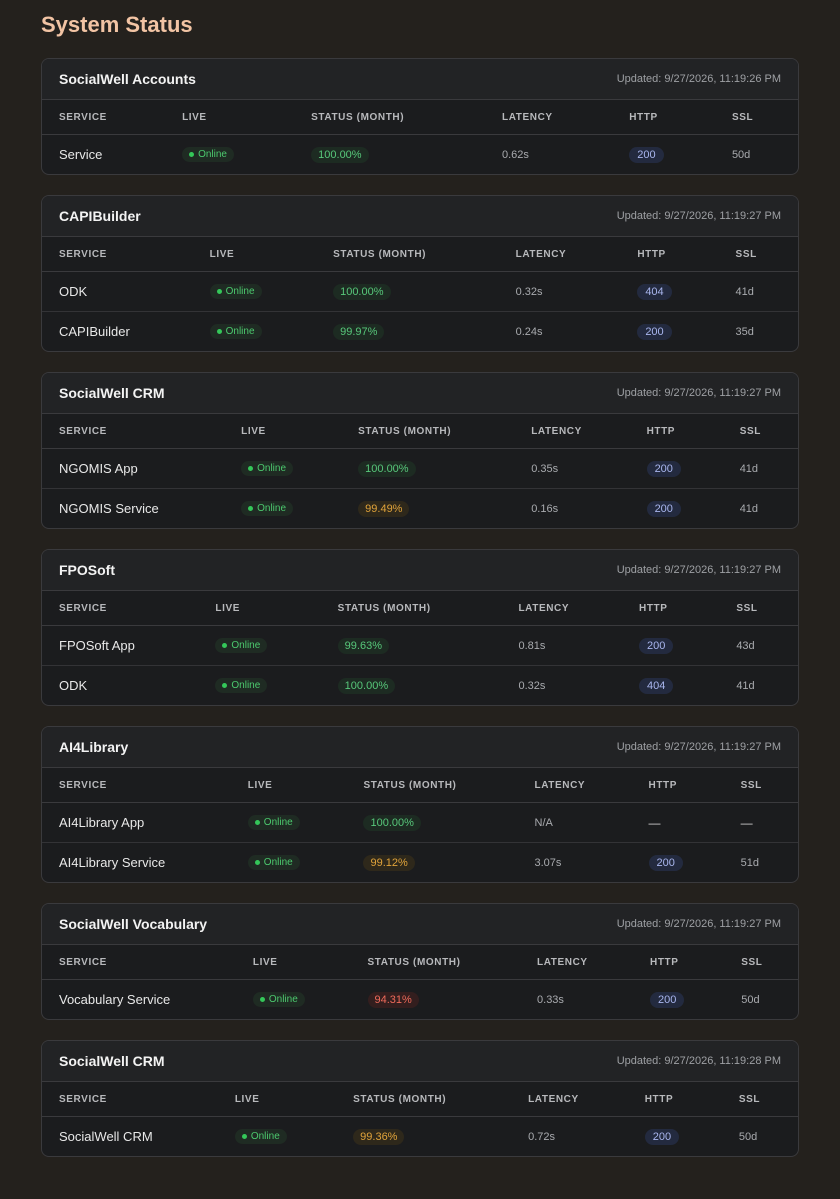 This screenshot has height=1199, width=840. What do you see at coordinates (529, 331) in the screenshot?
I see `latency-value: 0.24s` at bounding box center [529, 331].